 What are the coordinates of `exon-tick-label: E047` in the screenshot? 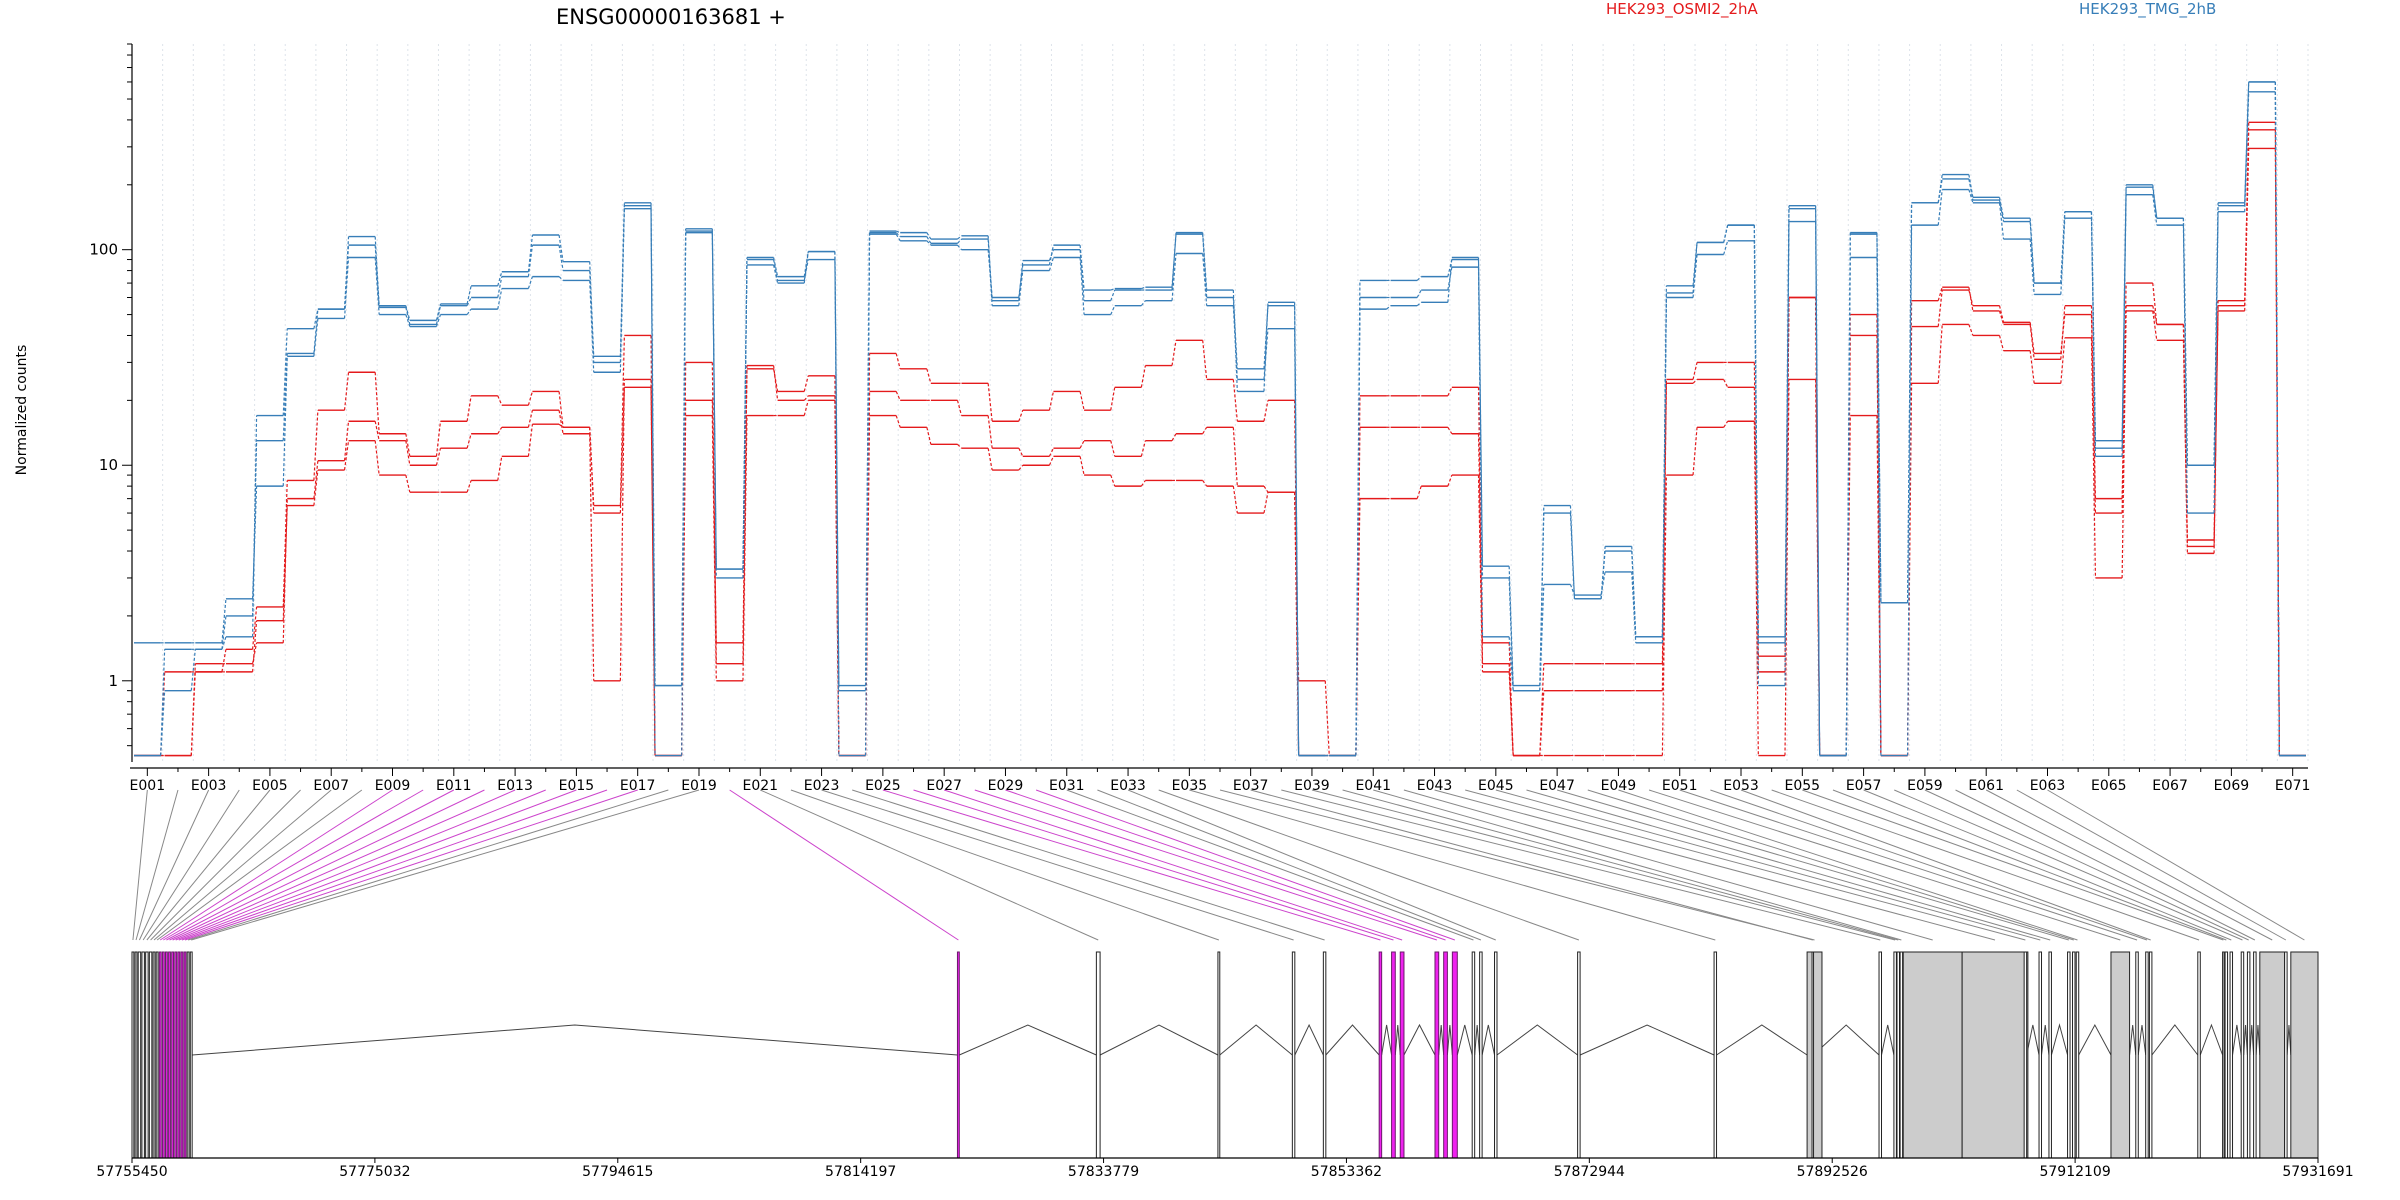 It's located at (1557, 786).